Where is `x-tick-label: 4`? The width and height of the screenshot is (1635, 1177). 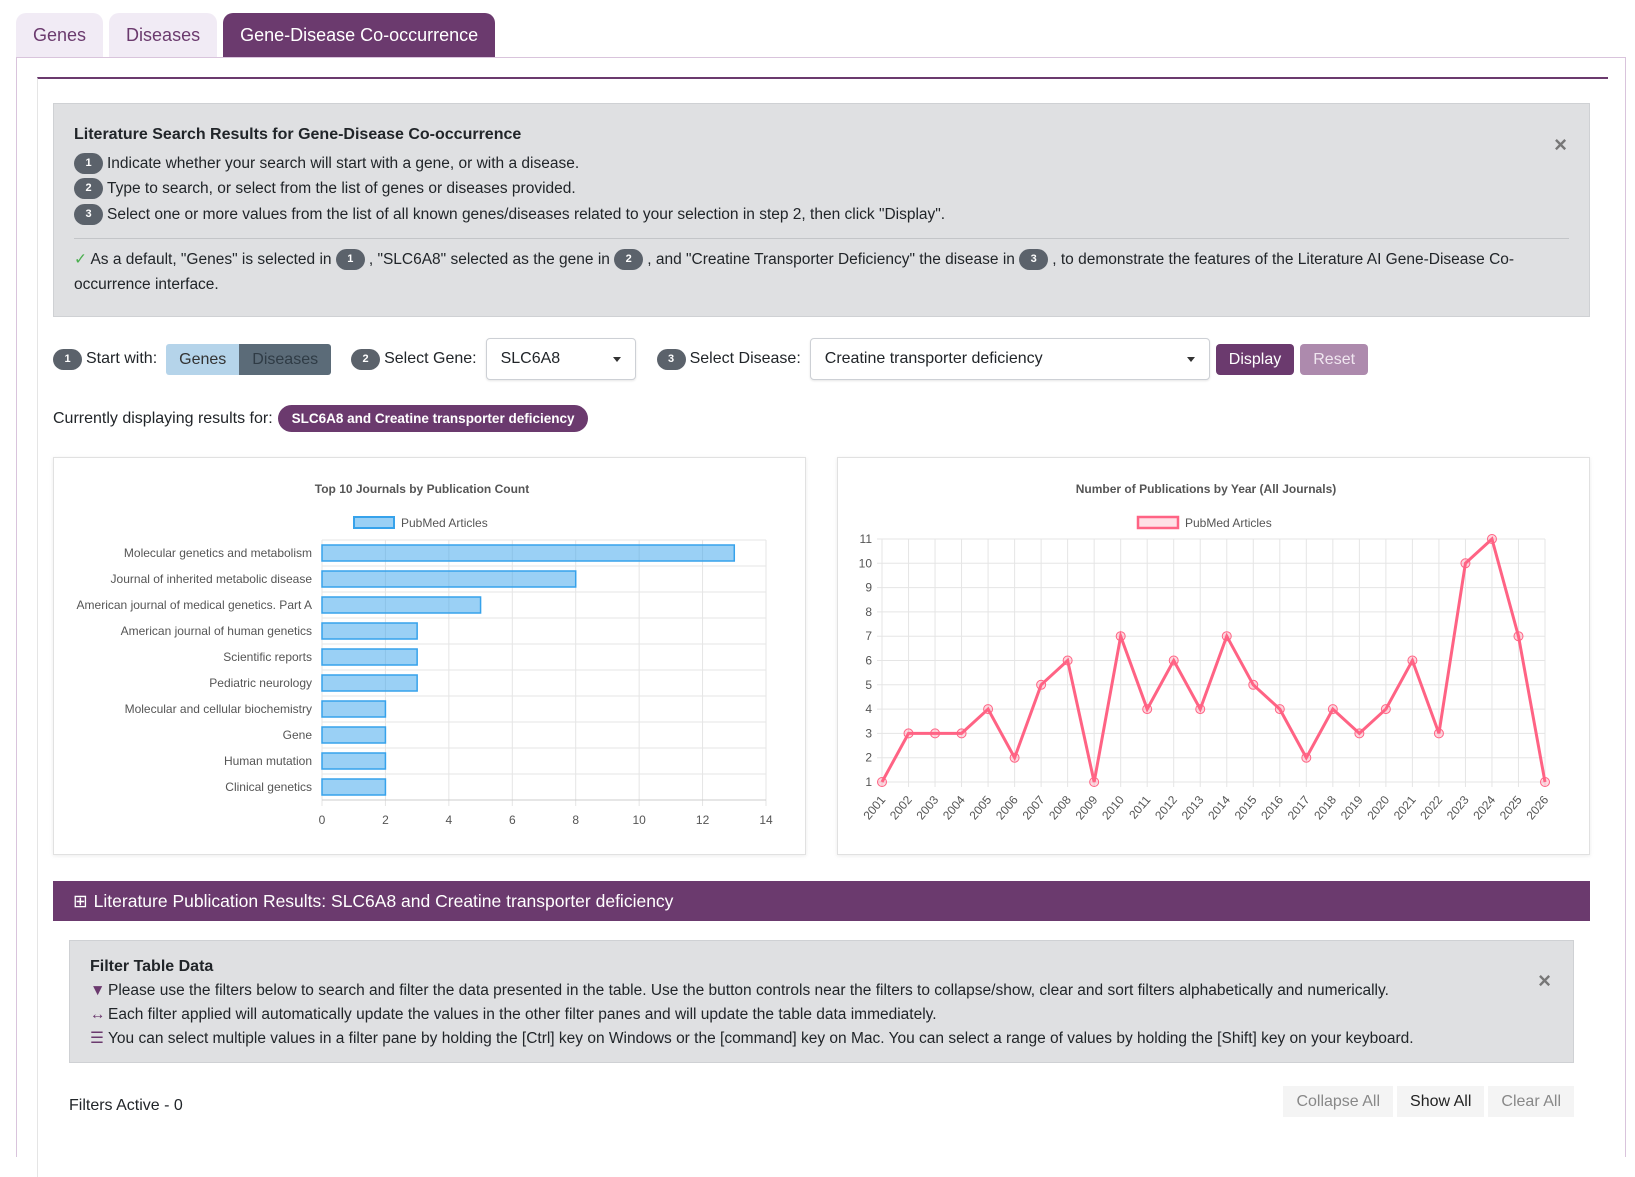
x-tick-label: 4 is located at coordinates (449, 820).